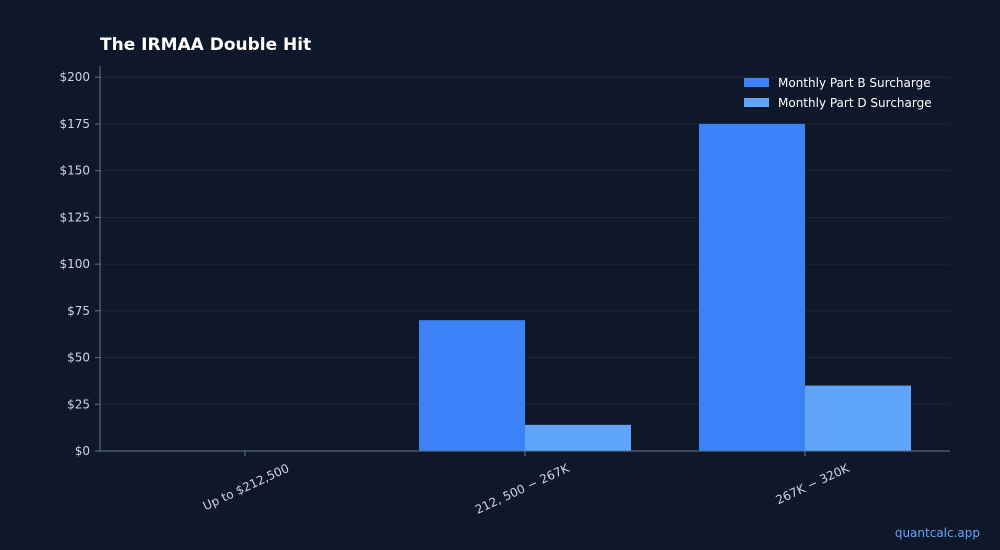  What do you see at coordinates (855, 103) in the screenshot?
I see `legend-label: Monthly Part D Surcharge` at bounding box center [855, 103].